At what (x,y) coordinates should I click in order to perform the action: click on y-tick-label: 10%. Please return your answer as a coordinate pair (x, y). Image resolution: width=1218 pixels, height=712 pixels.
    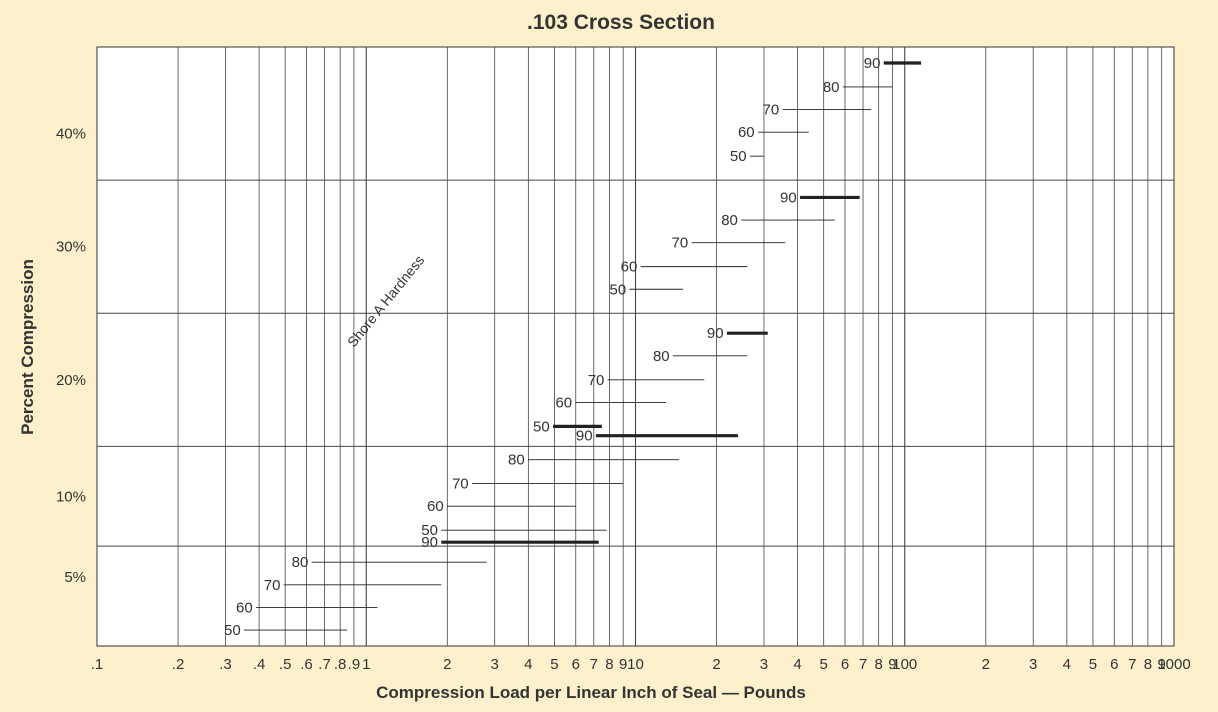
    Looking at the image, I should click on (71, 496).